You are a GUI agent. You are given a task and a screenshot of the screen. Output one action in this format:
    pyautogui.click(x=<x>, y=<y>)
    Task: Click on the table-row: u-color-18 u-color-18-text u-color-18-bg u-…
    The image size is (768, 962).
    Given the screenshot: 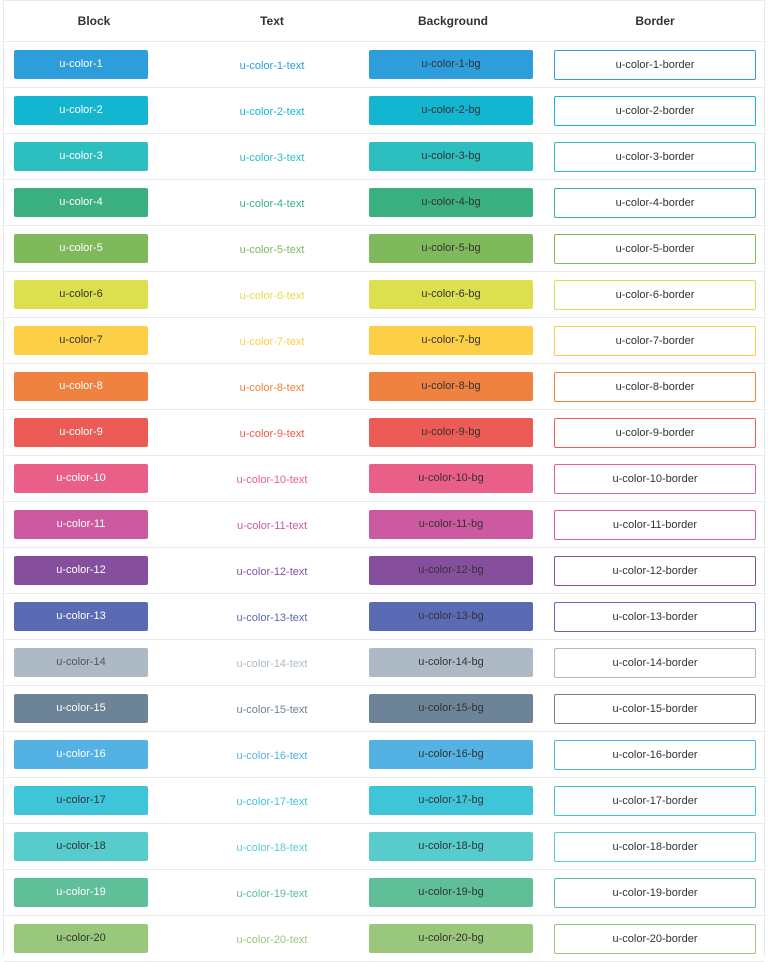 What is the action you would take?
    pyautogui.click(x=384, y=846)
    